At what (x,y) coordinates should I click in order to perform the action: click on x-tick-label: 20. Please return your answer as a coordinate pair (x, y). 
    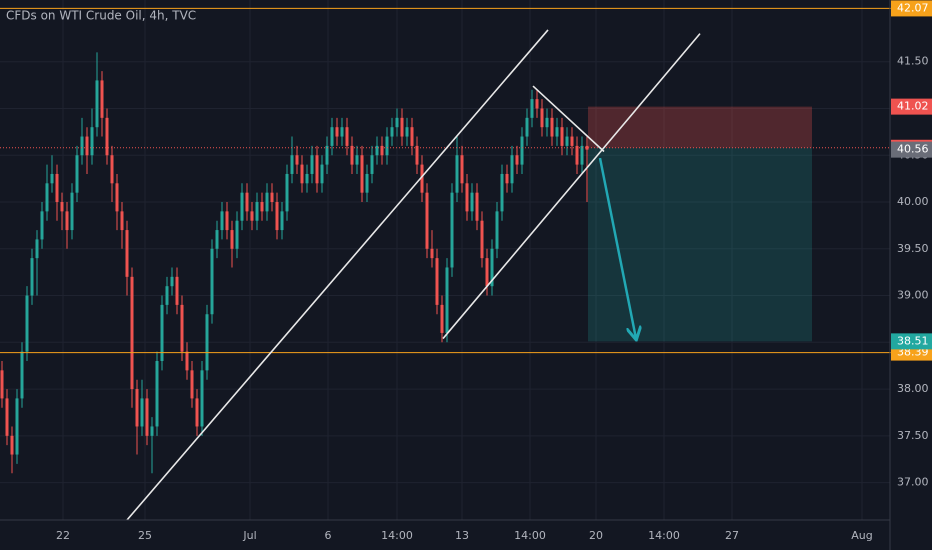
    Looking at the image, I should click on (596, 535).